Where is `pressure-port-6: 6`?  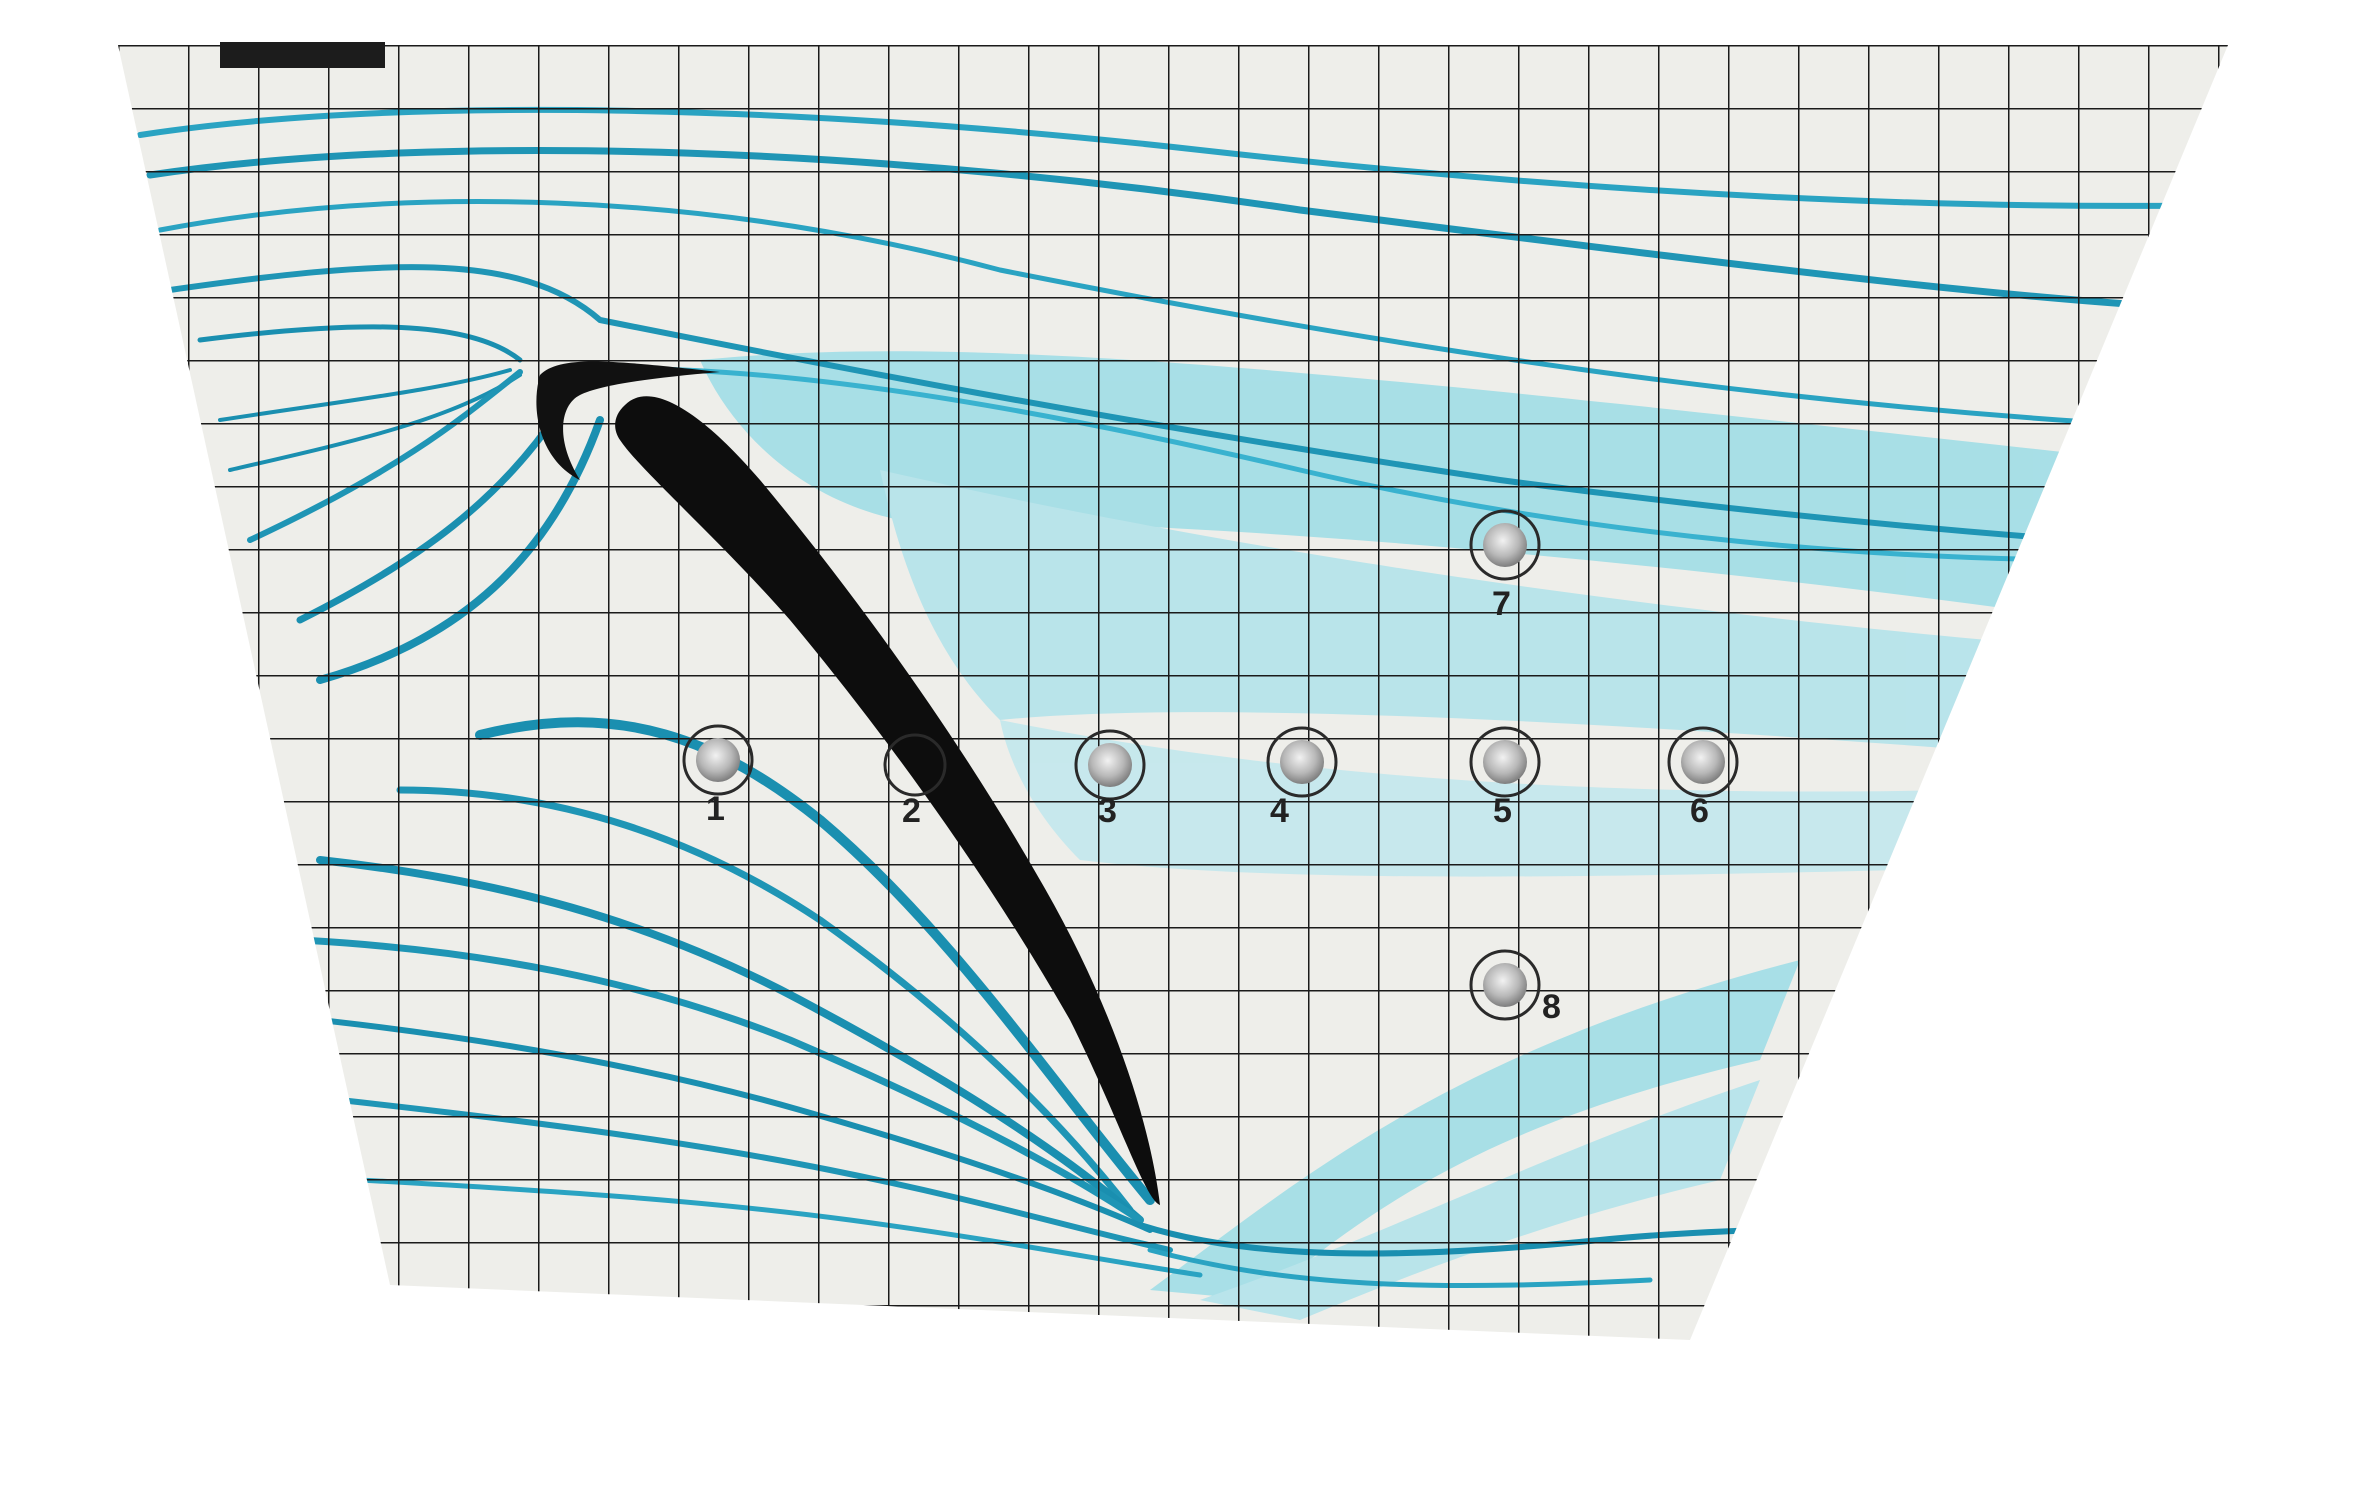 pressure-port-6: 6 is located at coordinates (1703, 778).